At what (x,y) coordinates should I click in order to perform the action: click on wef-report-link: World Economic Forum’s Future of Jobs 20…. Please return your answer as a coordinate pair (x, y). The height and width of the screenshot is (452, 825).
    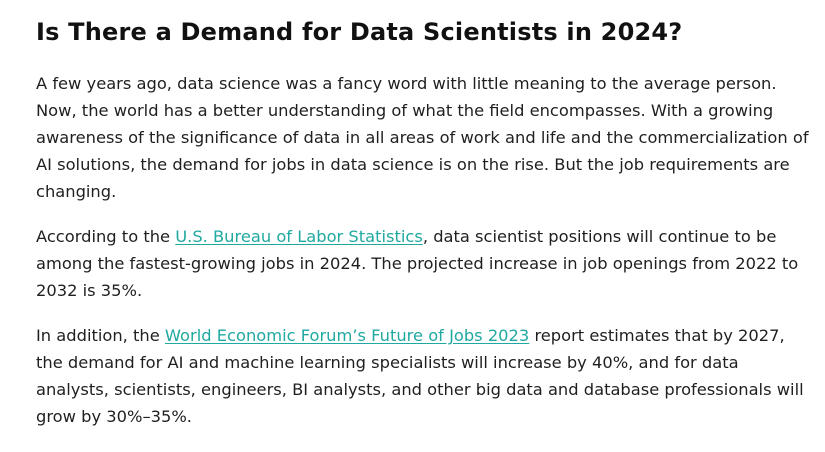
    Looking at the image, I should click on (347, 335).